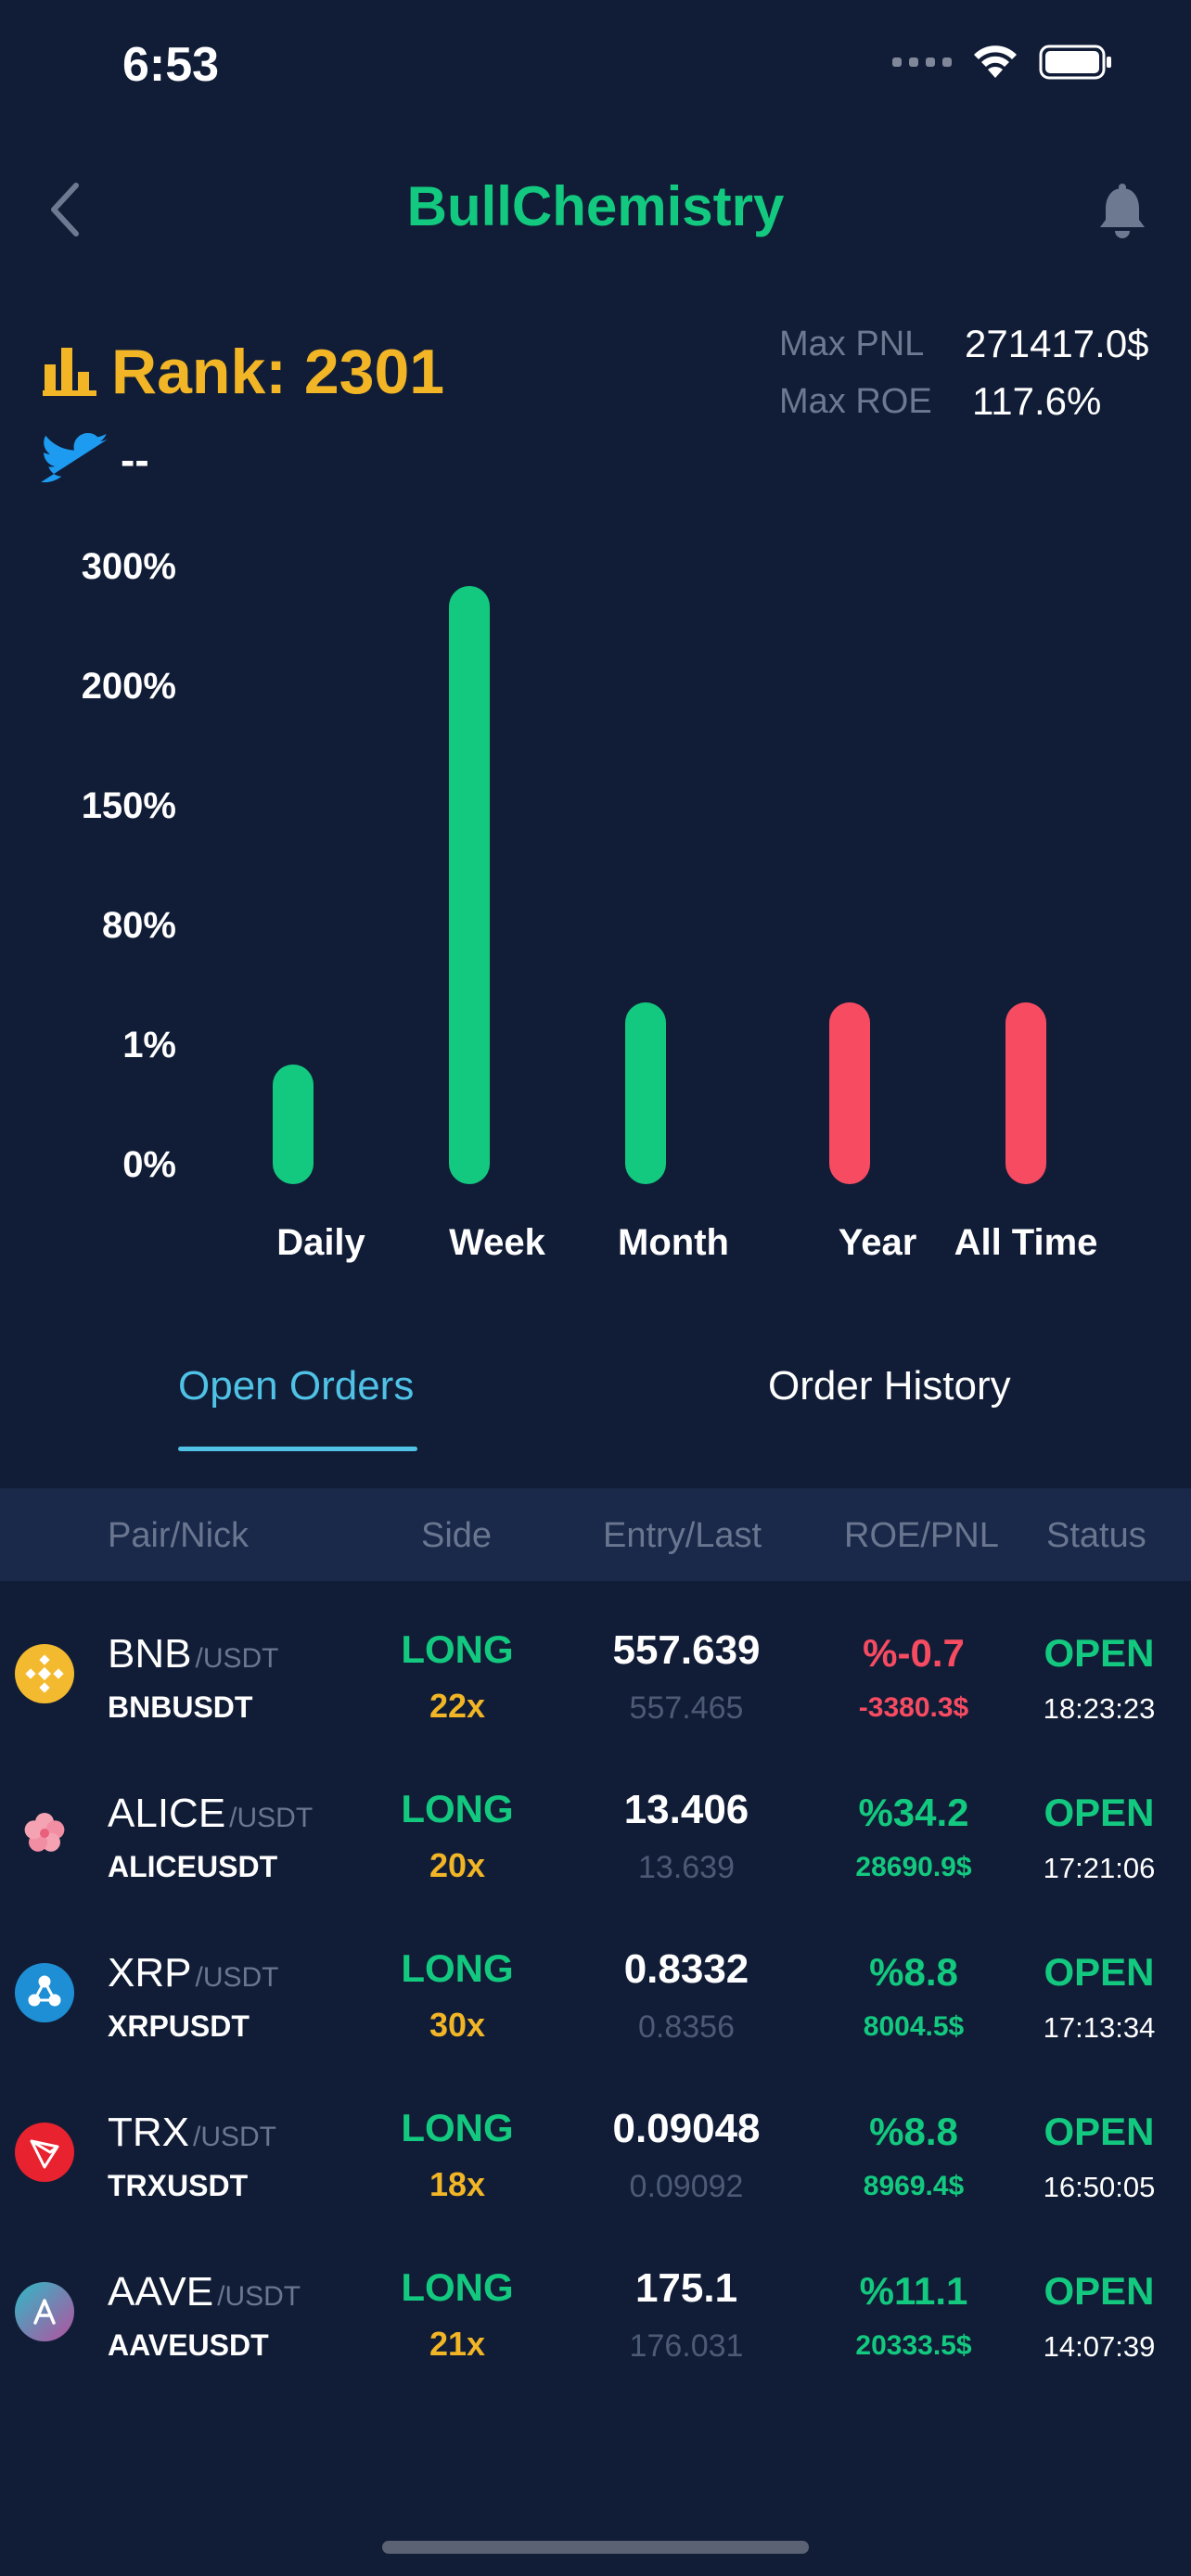 This screenshot has height=2576, width=1191. What do you see at coordinates (161, 2292) in the screenshot?
I see `pair-base: AAVE` at bounding box center [161, 2292].